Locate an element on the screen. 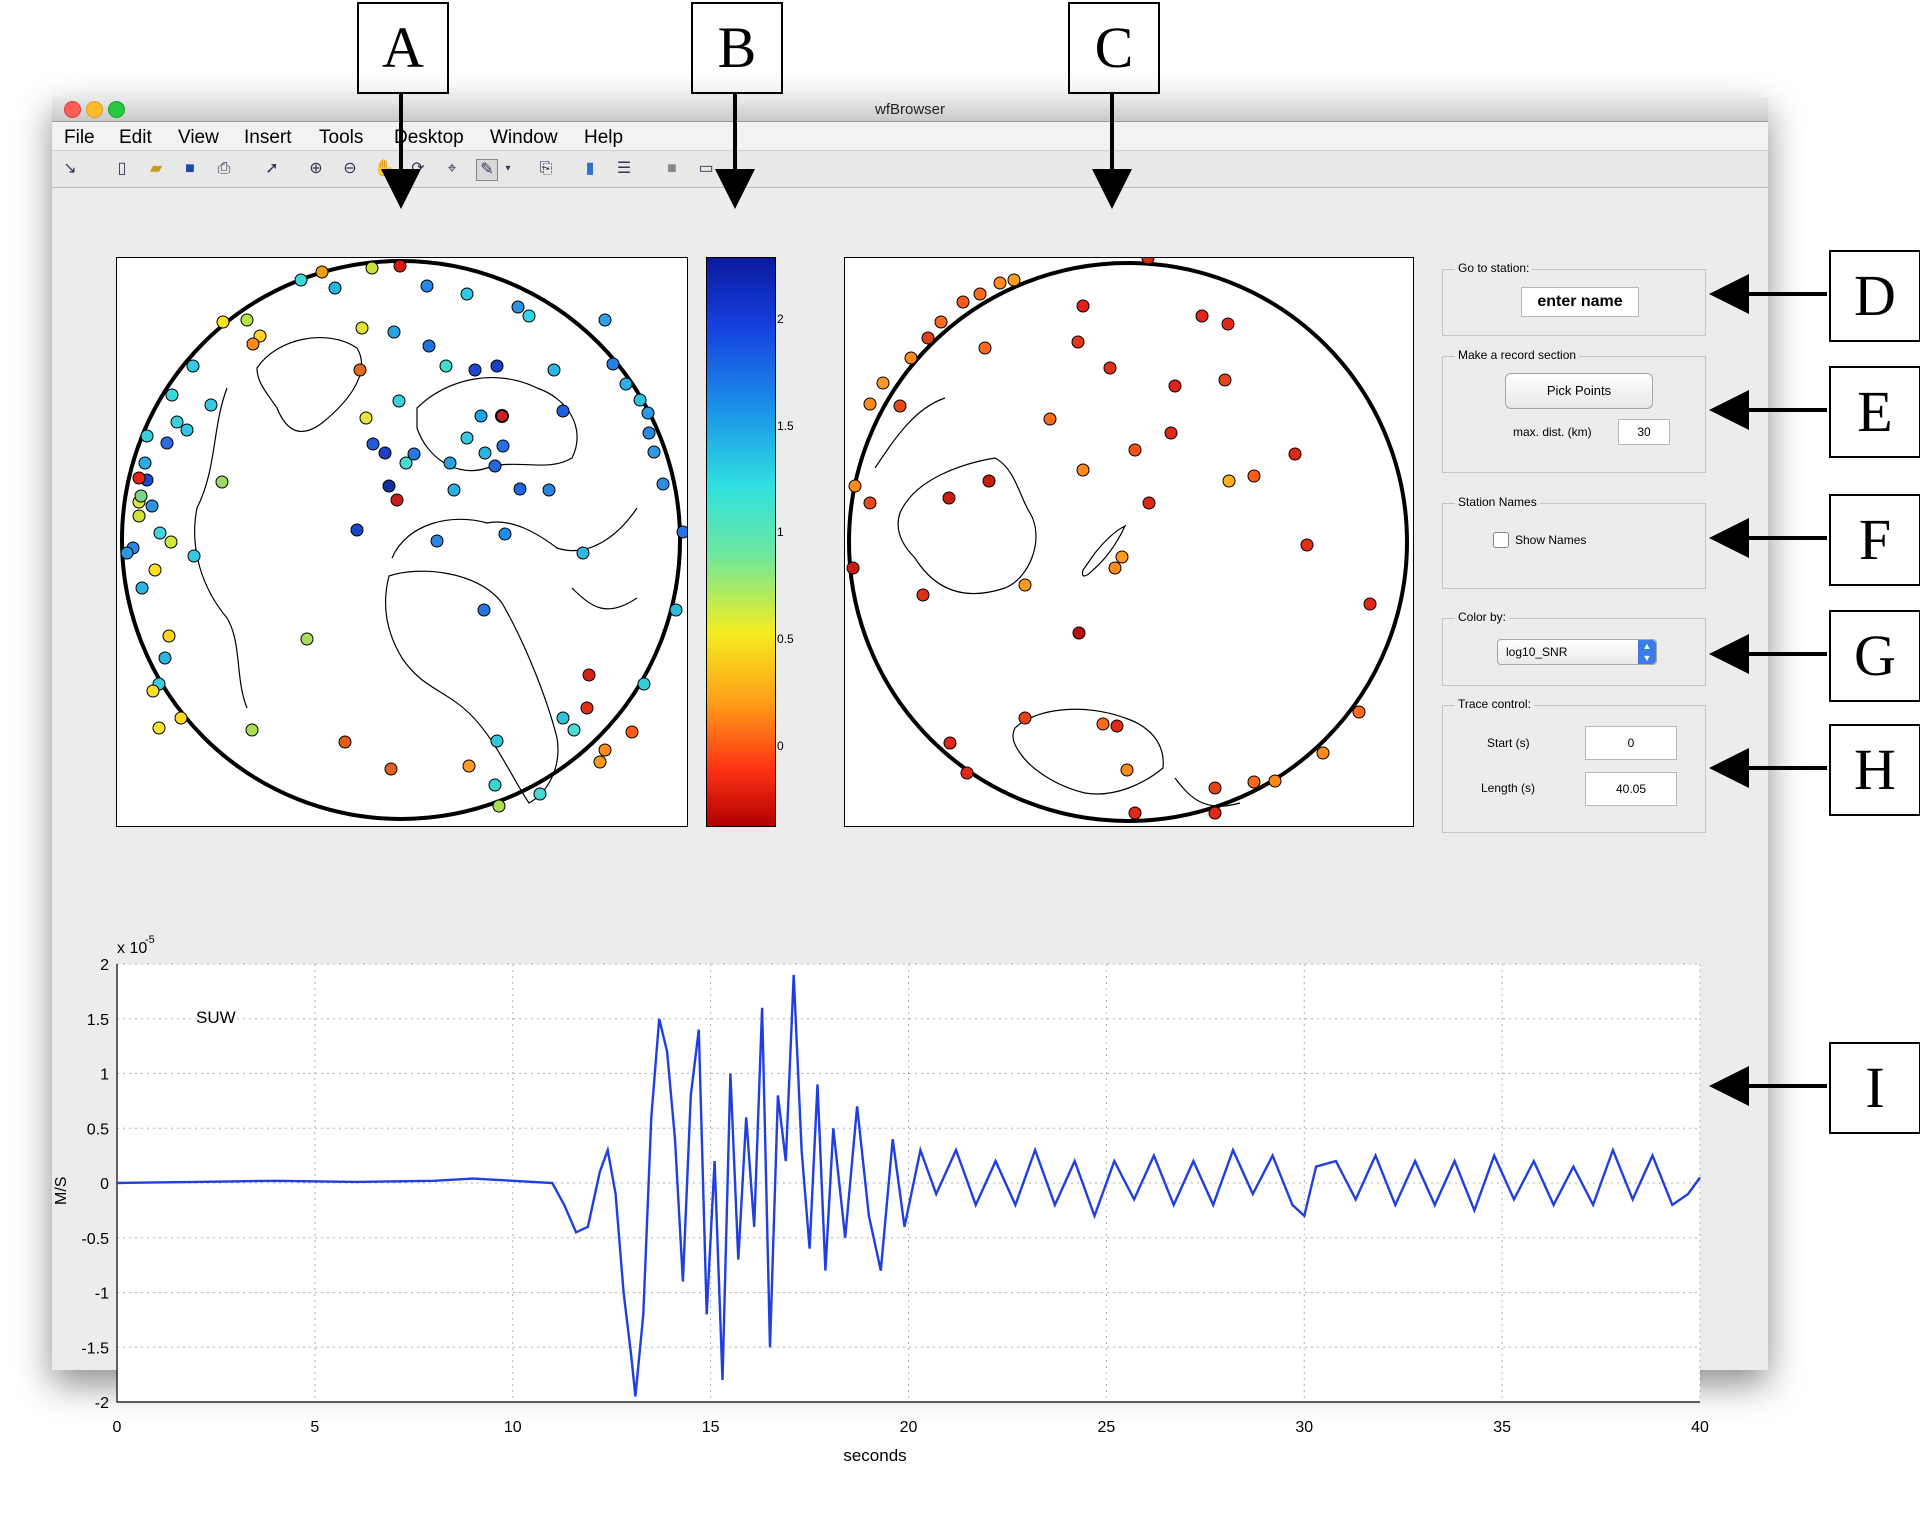 The width and height of the screenshot is (1920, 1537). callout-c: C is located at coordinates (1114, 48).